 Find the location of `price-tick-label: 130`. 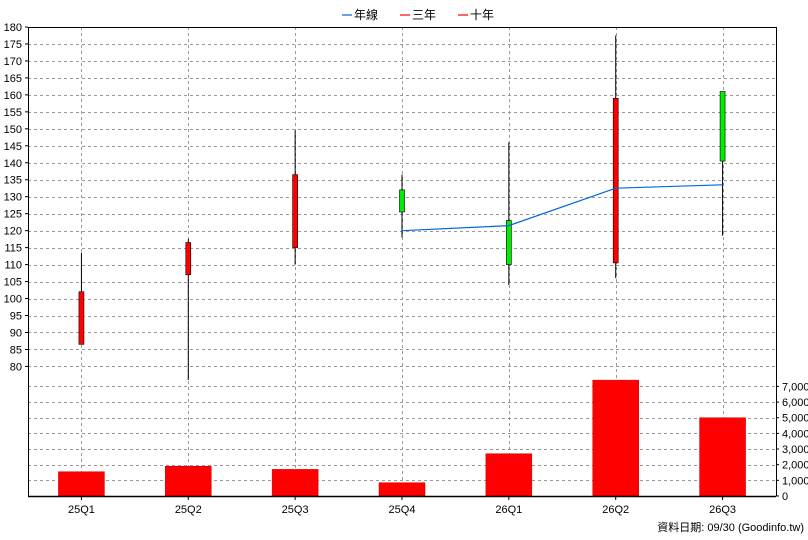

price-tick-label: 130 is located at coordinates (13, 198).